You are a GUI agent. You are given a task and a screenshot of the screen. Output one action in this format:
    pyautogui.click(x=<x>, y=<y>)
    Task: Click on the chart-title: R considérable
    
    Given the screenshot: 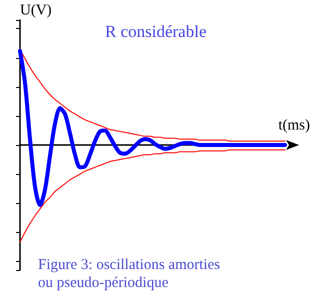 What is the action you would take?
    pyautogui.click(x=155, y=31)
    